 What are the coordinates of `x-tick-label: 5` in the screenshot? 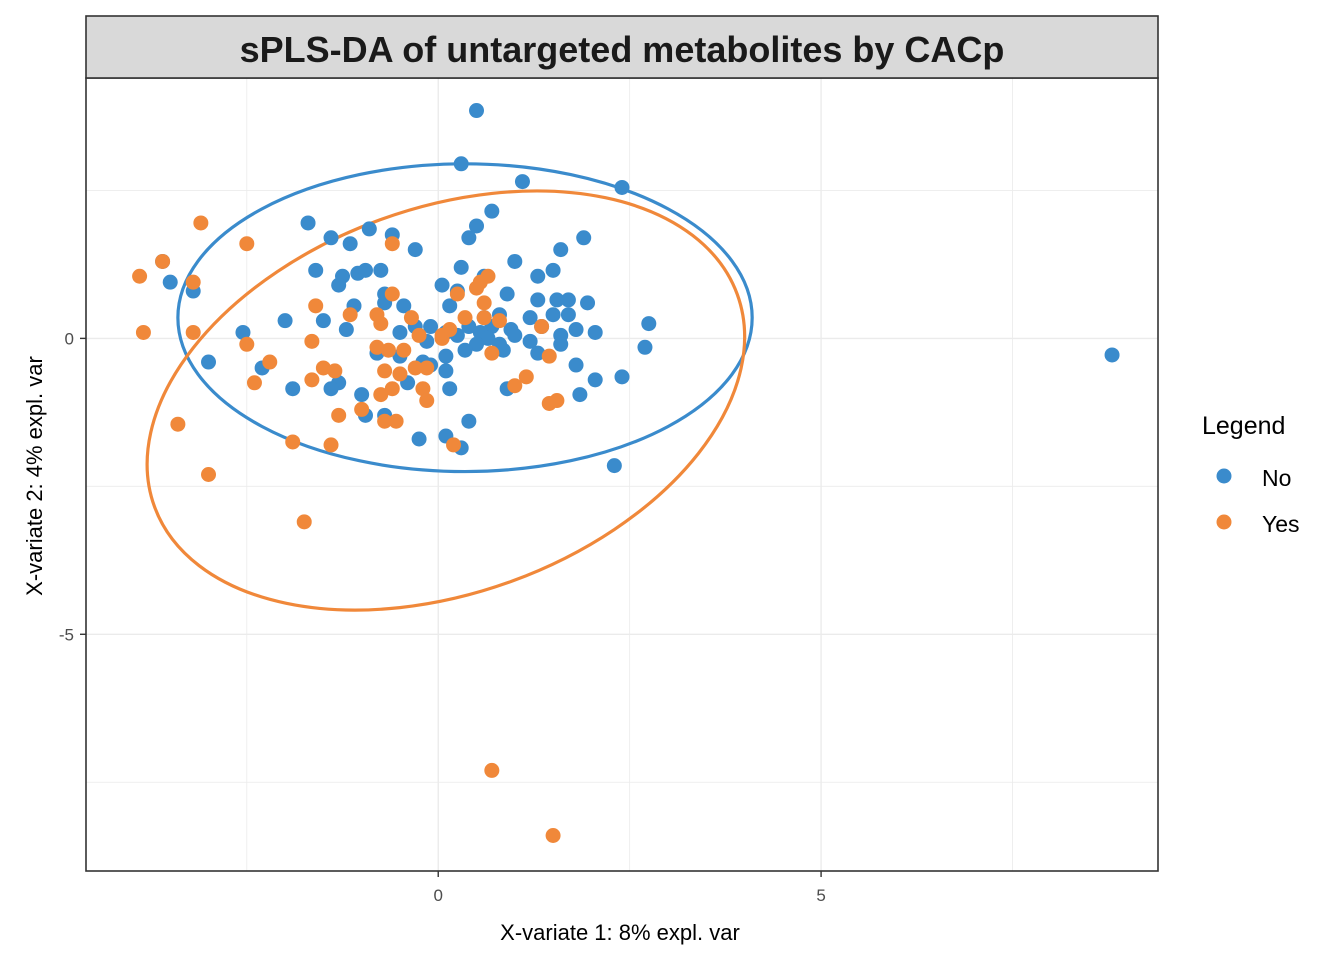 It's located at (820, 895).